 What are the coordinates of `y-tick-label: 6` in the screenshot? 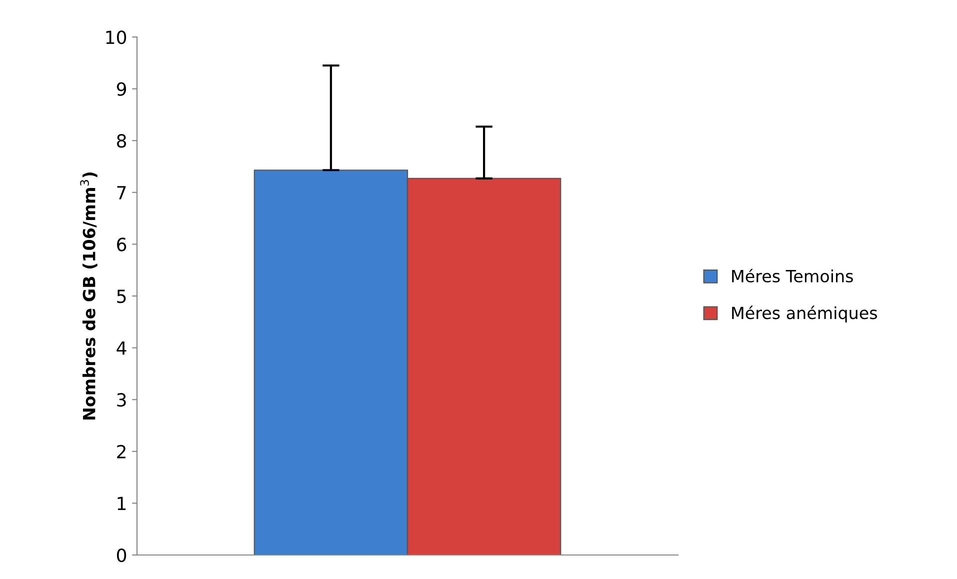 It's located at (121, 245).